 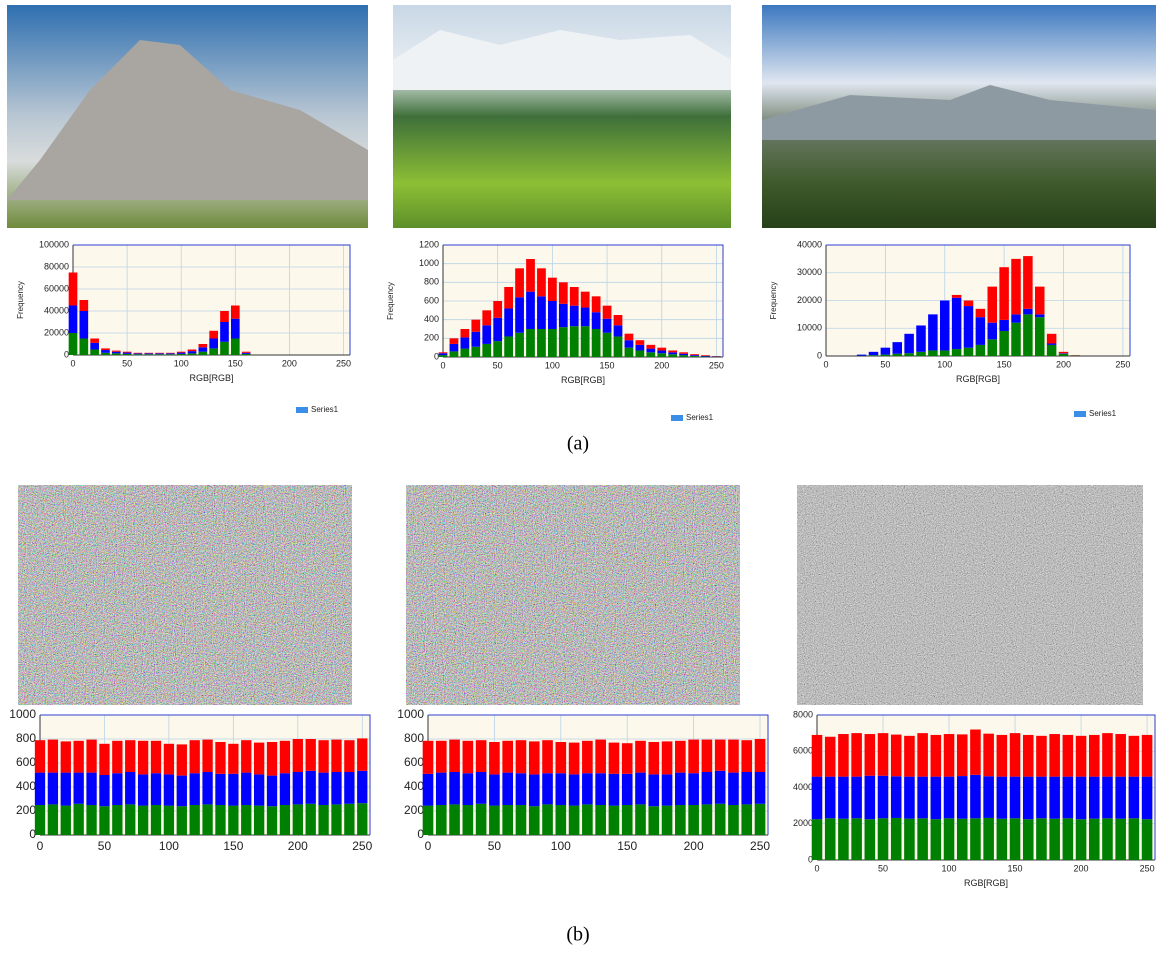 What do you see at coordinates (819, 355) in the screenshot?
I see `y-tick-label: 0` at bounding box center [819, 355].